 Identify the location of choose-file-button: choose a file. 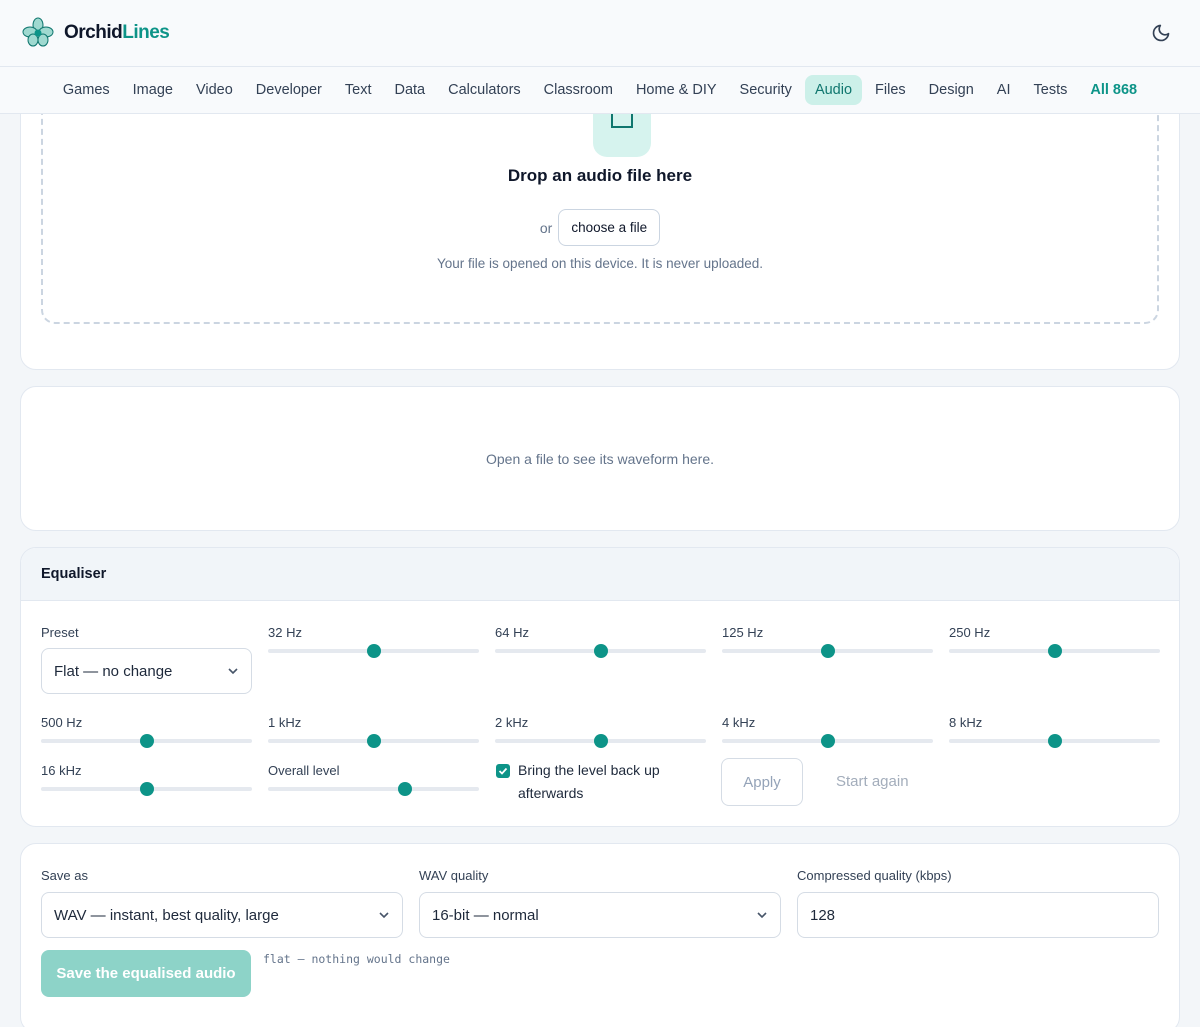
(609, 227).